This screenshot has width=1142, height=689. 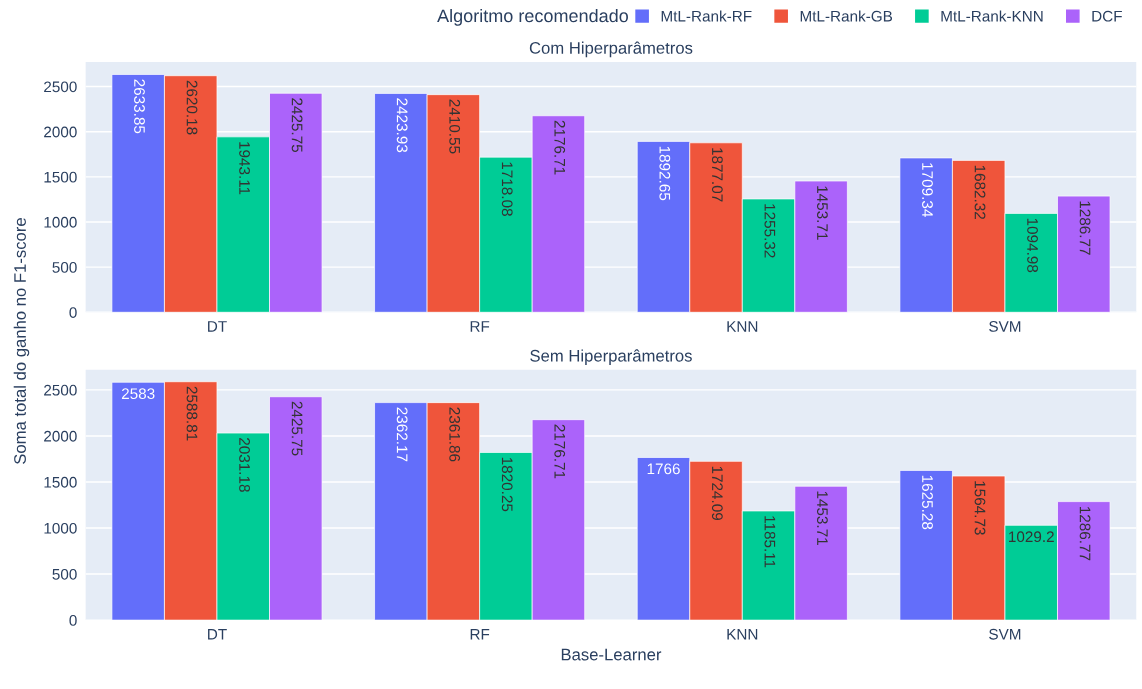 What do you see at coordinates (192, 413) in the screenshot?
I see `data-label: 2588.81` at bounding box center [192, 413].